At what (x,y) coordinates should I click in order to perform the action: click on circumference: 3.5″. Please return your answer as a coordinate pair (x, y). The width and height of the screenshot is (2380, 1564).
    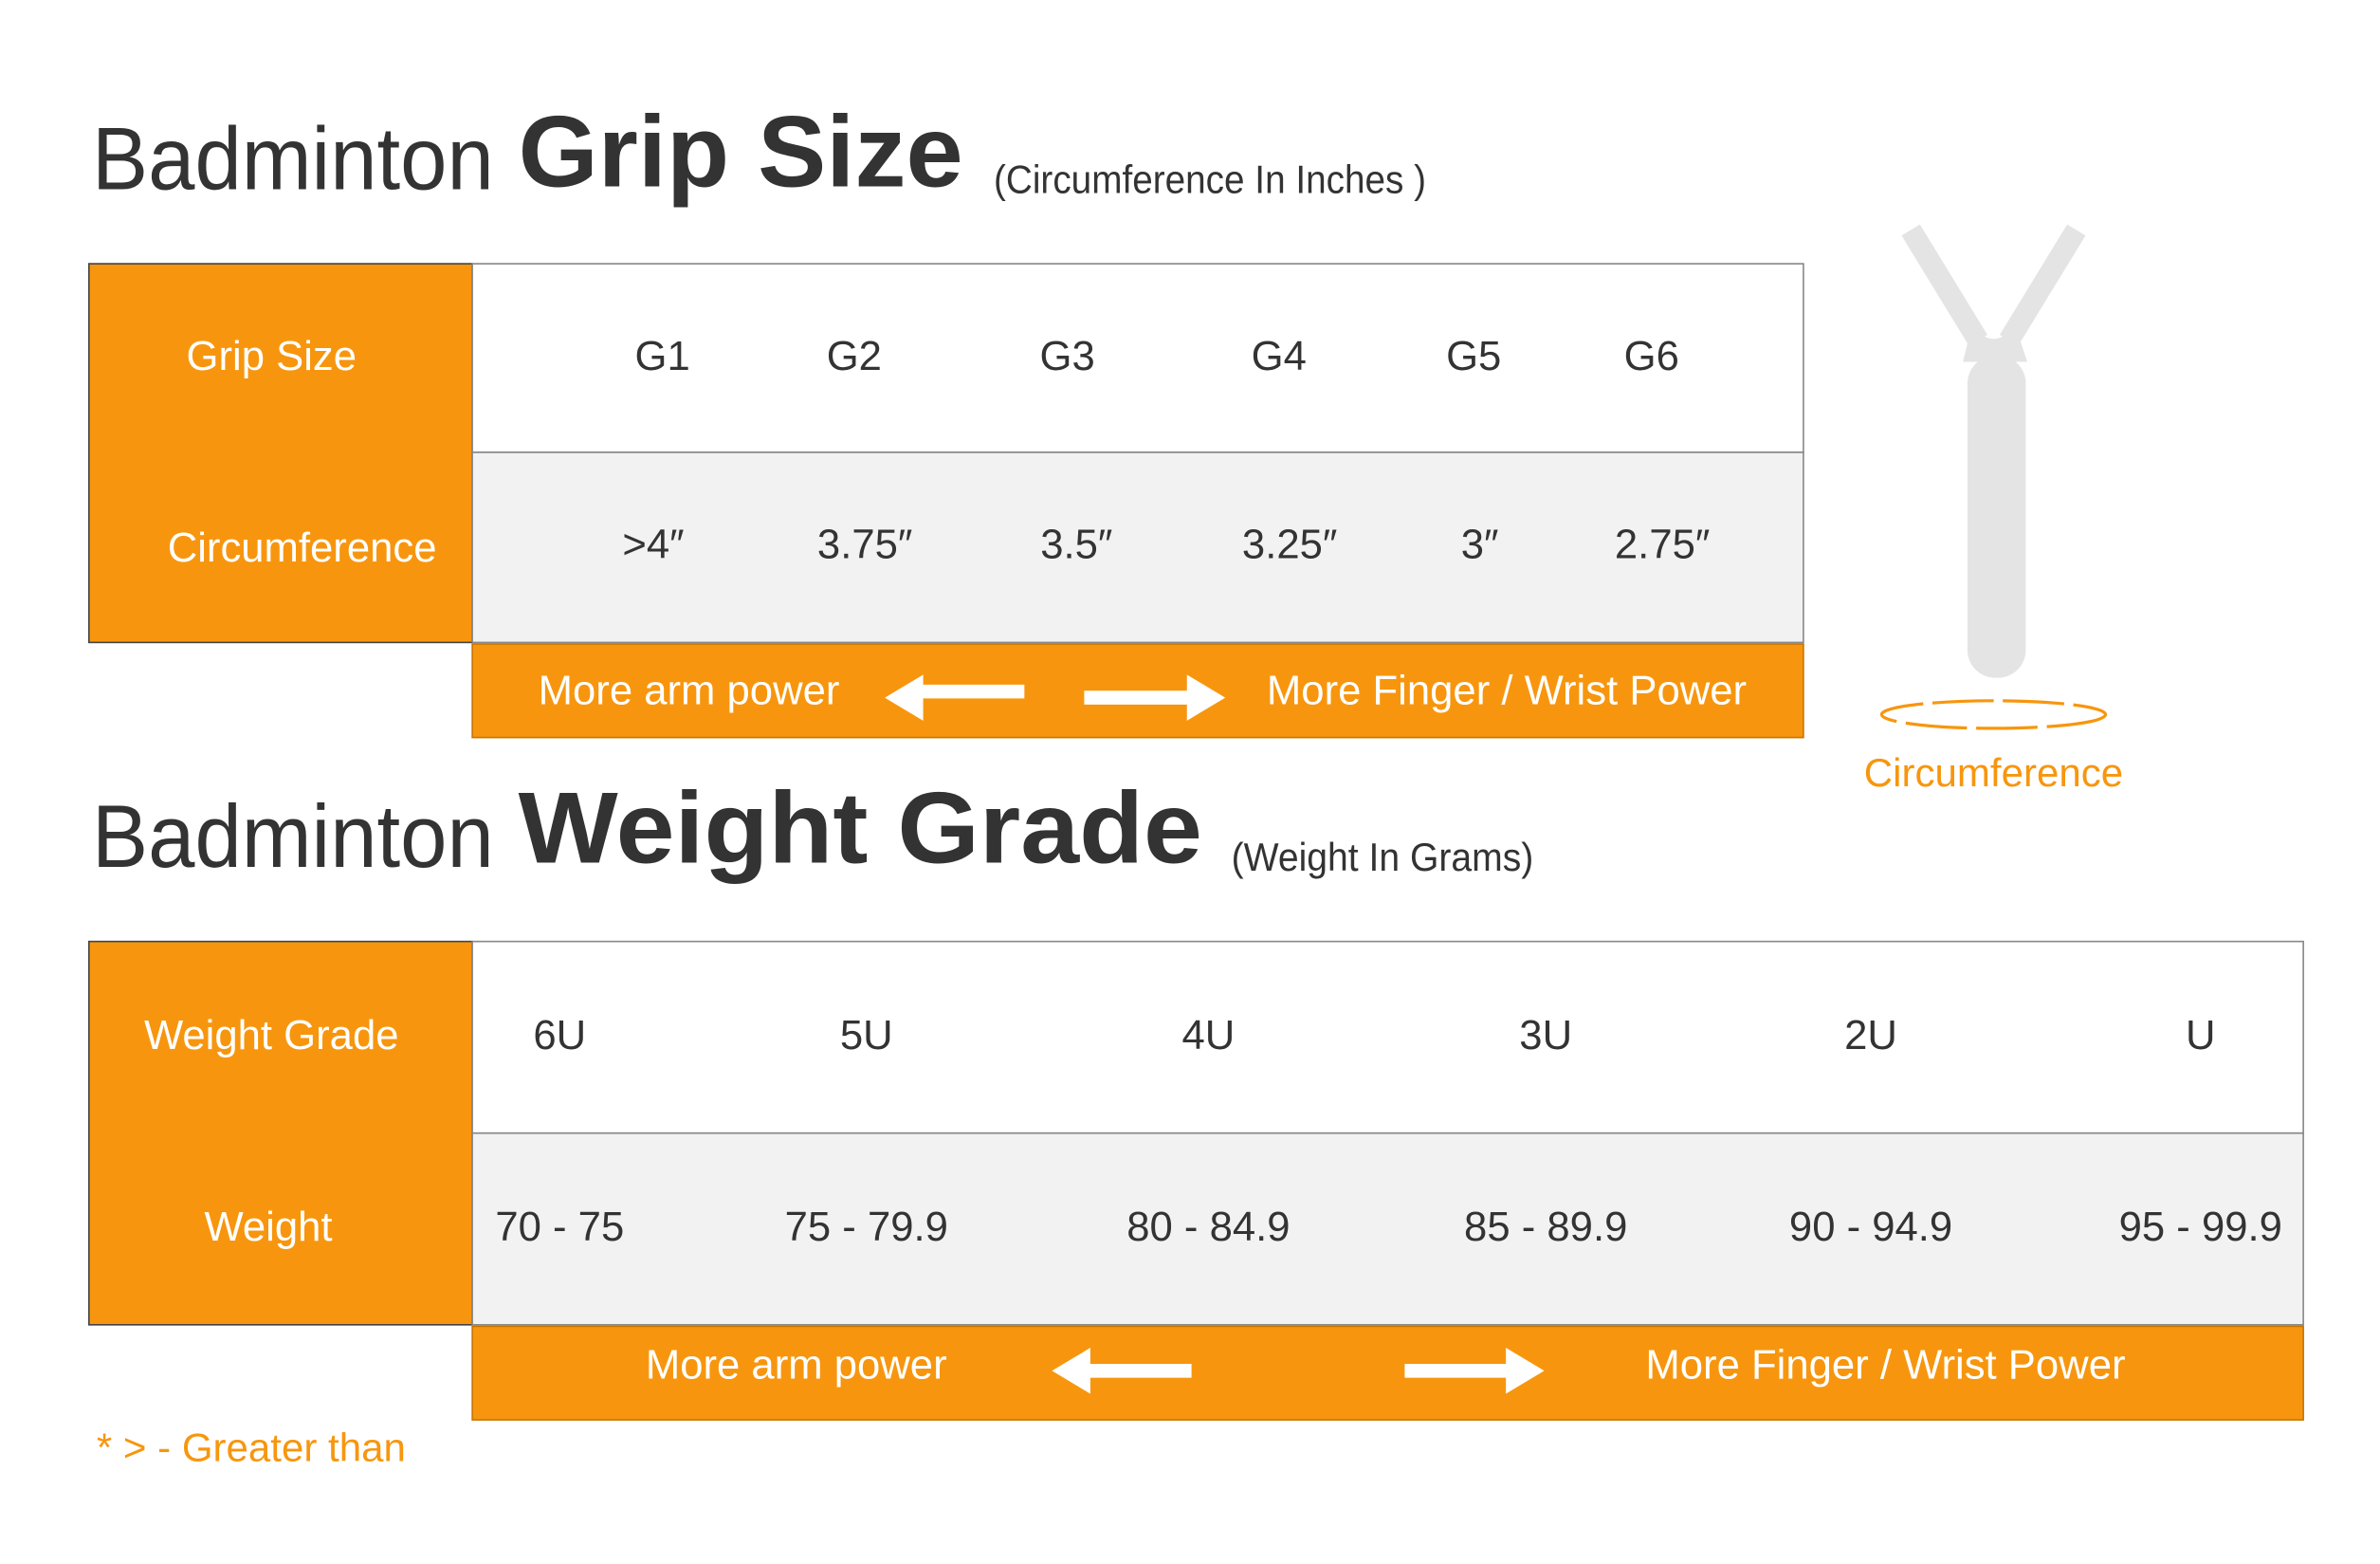
    Looking at the image, I should click on (1076, 545).